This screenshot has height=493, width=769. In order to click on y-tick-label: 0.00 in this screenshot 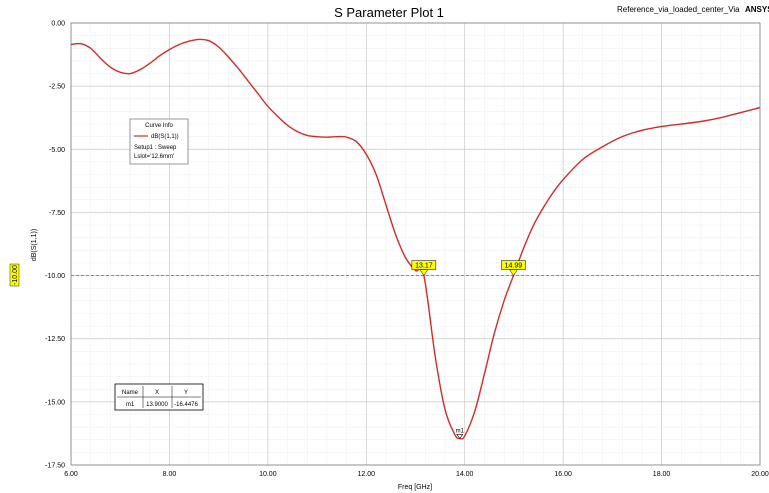, I will do `click(58, 24)`.